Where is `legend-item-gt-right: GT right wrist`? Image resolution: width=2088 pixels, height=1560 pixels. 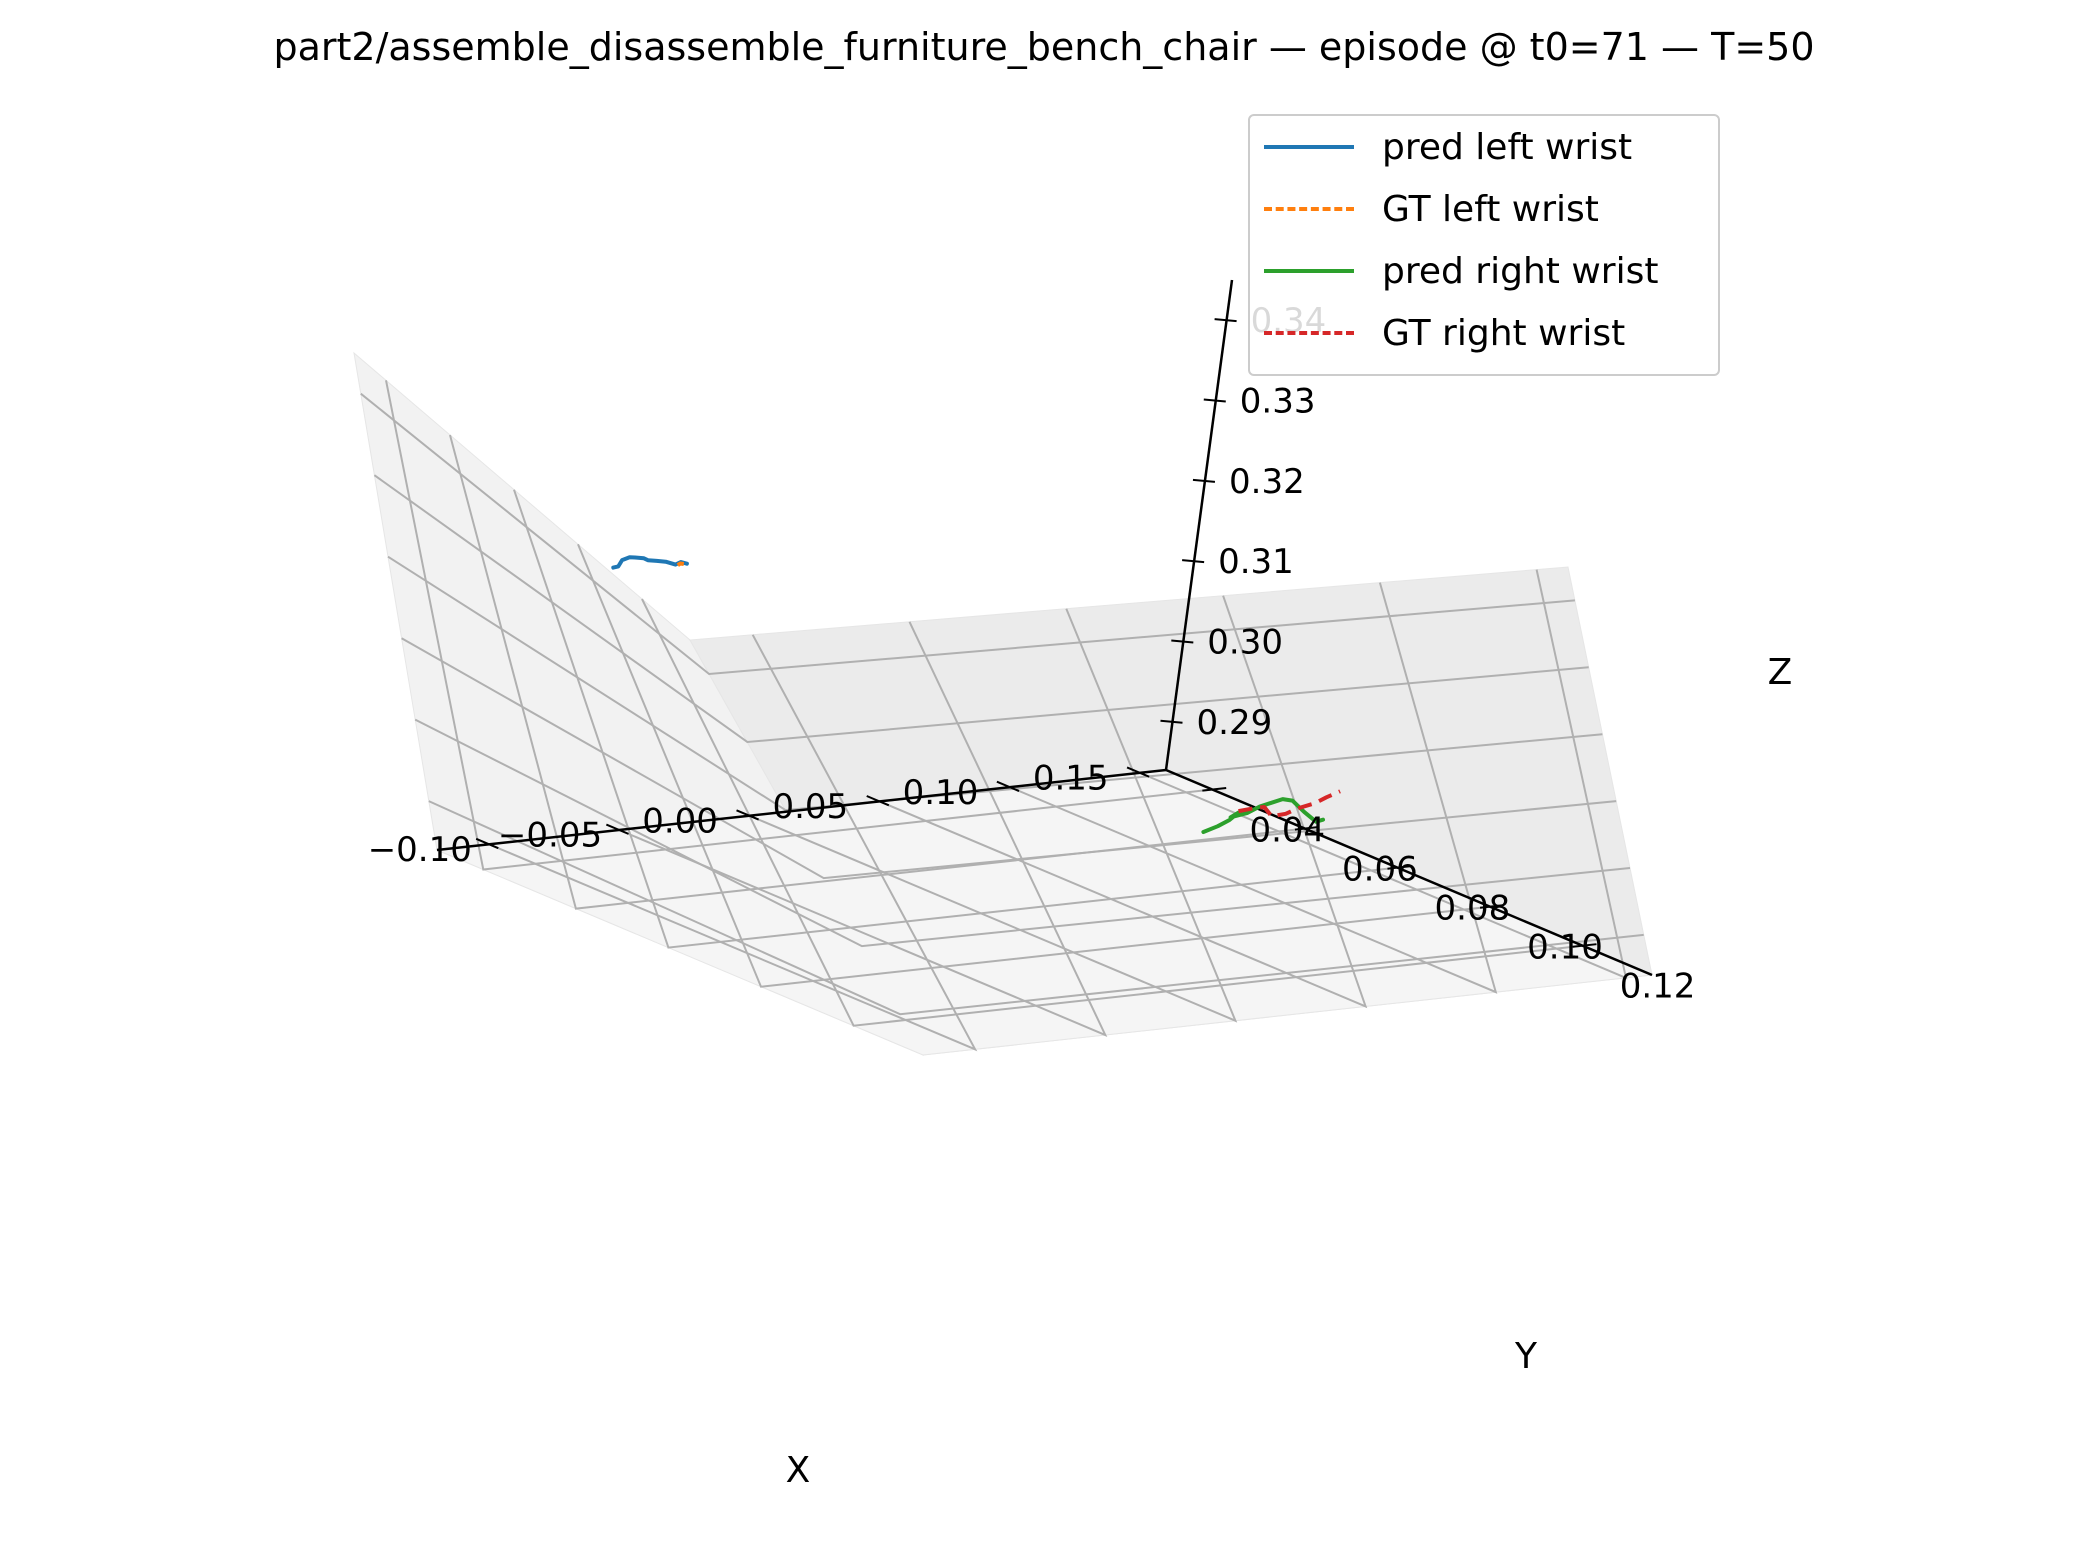
legend-item-gt-right: GT right wrist is located at coordinates (1444, 333).